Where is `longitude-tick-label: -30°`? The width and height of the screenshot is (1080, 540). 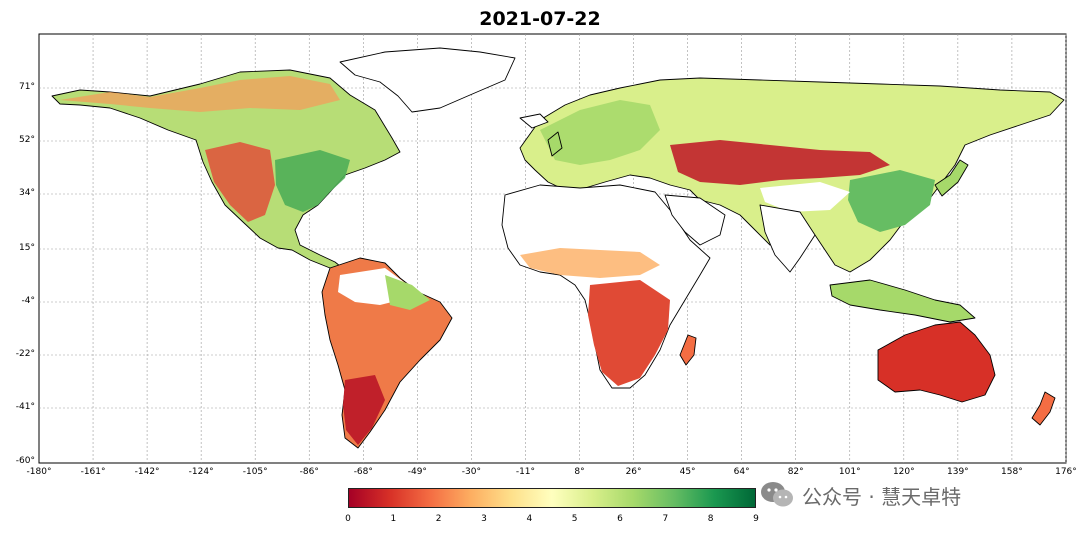
longitude-tick-label: -30° is located at coordinates (471, 472).